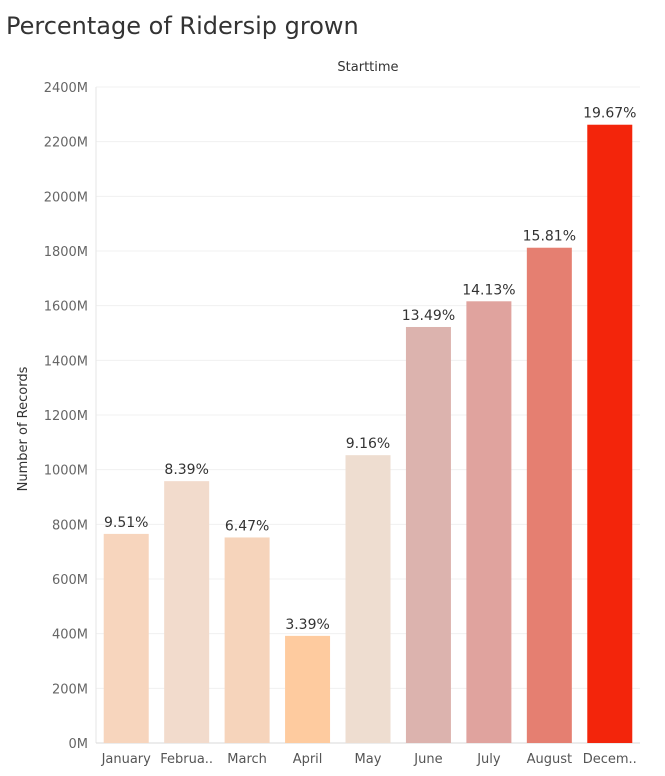  What do you see at coordinates (186, 470) in the screenshot?
I see `data-label: 8.39%` at bounding box center [186, 470].